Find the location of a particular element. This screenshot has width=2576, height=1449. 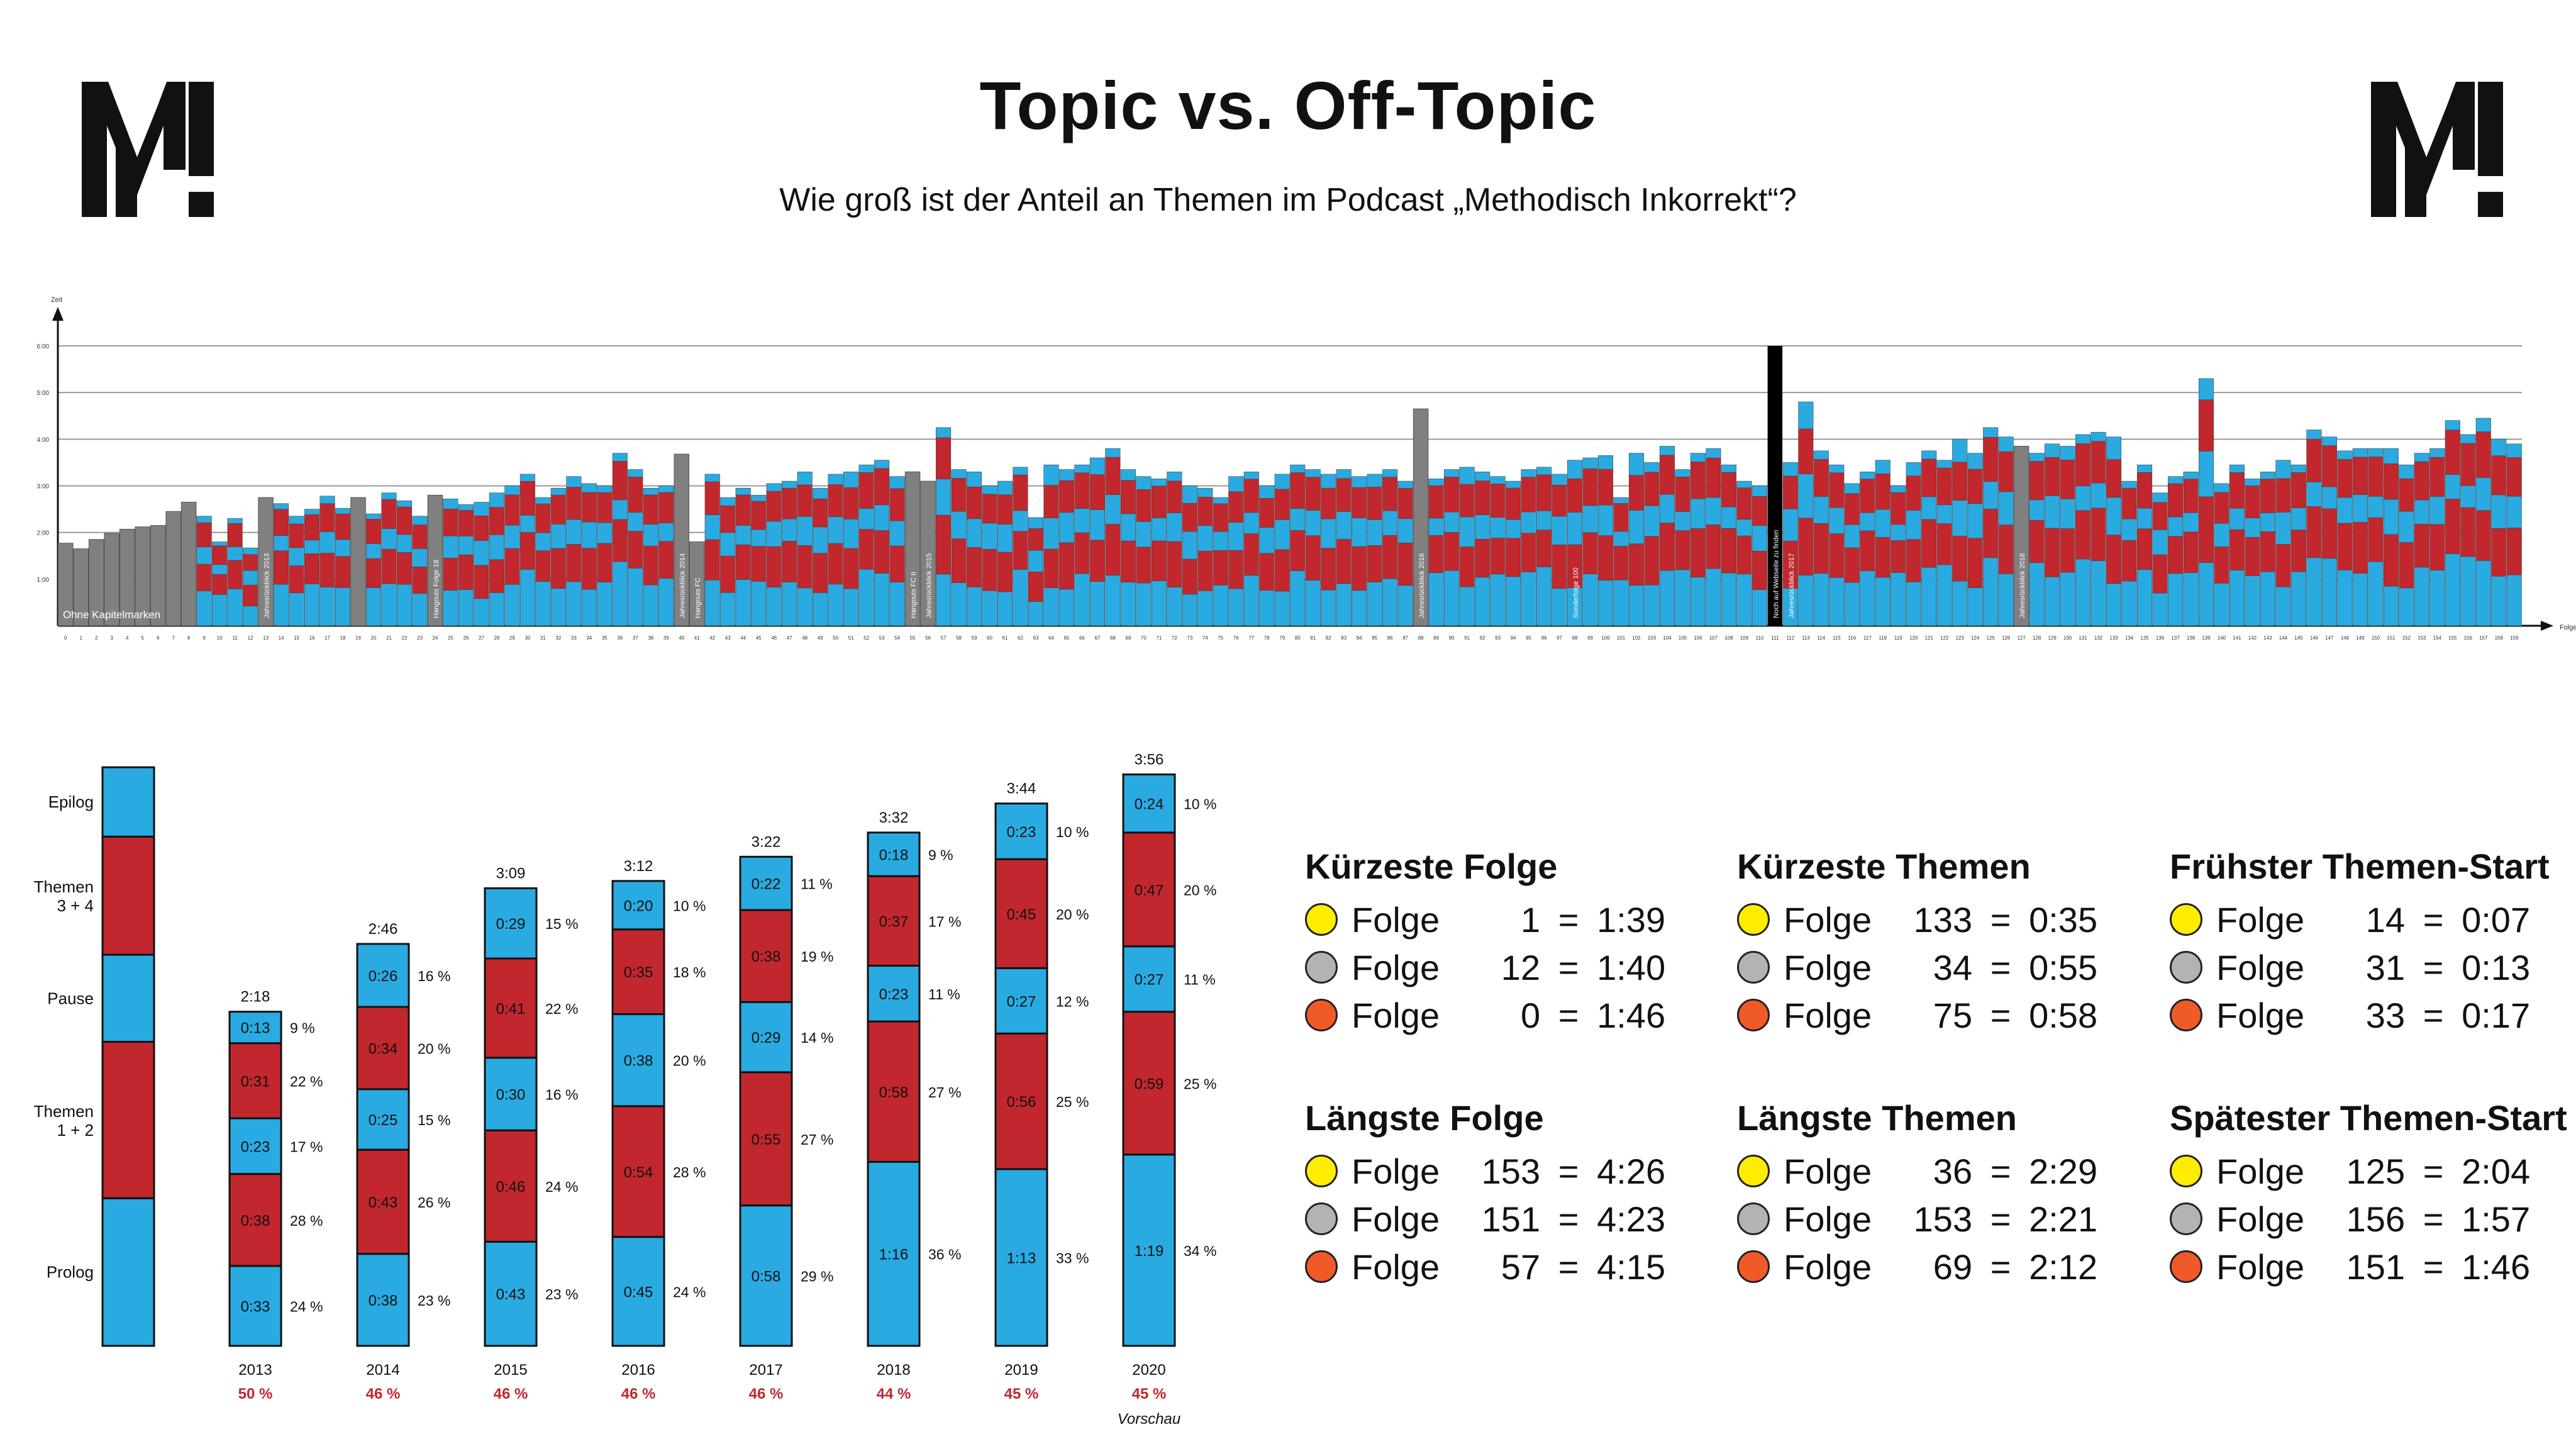

x-tick-label: 58 is located at coordinates (959, 638).